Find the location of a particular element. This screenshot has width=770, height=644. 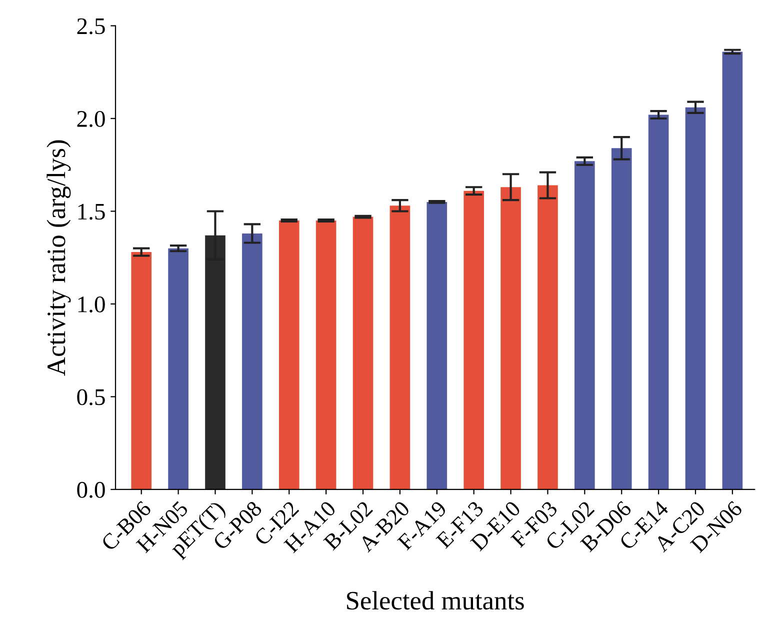

x-axis-title: Selected mutants is located at coordinates (435, 600).